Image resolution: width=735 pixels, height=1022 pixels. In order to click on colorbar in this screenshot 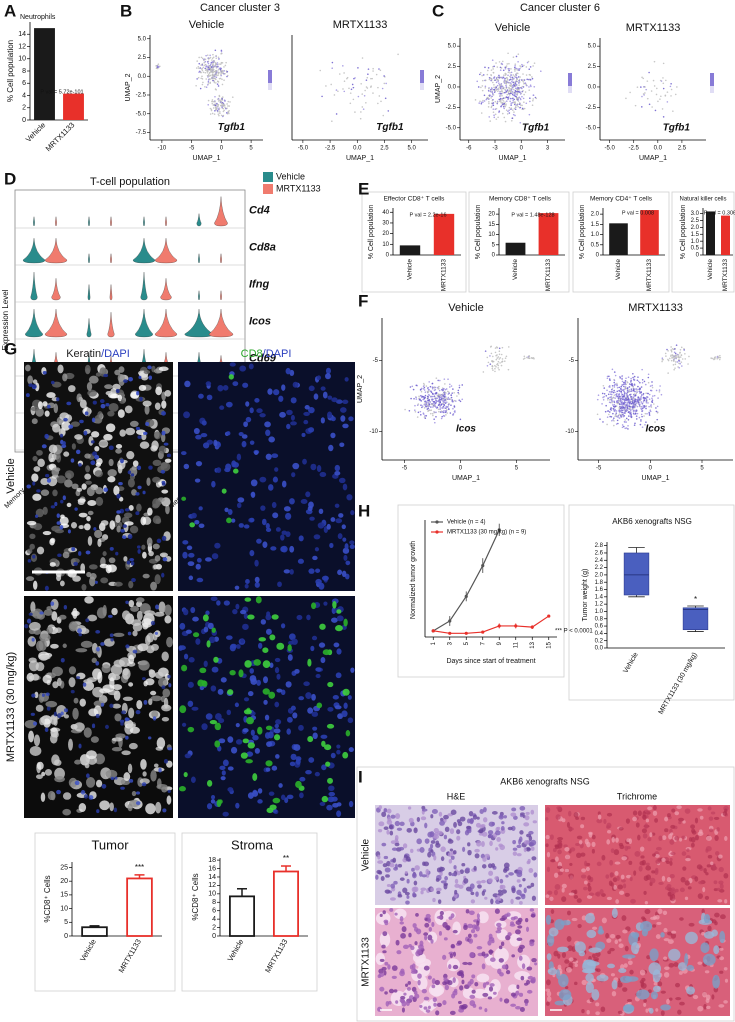, I will do `click(712, 83)`.